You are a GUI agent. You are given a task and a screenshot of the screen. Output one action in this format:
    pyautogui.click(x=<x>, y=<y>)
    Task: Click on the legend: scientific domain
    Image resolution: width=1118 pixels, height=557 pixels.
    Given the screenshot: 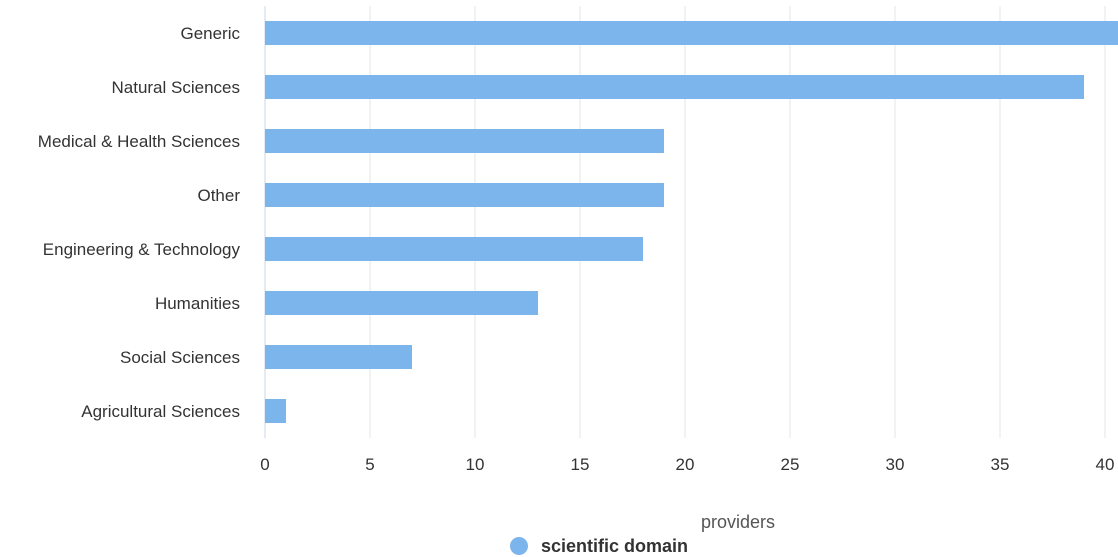 What is the action you would take?
    pyautogui.click(x=599, y=546)
    